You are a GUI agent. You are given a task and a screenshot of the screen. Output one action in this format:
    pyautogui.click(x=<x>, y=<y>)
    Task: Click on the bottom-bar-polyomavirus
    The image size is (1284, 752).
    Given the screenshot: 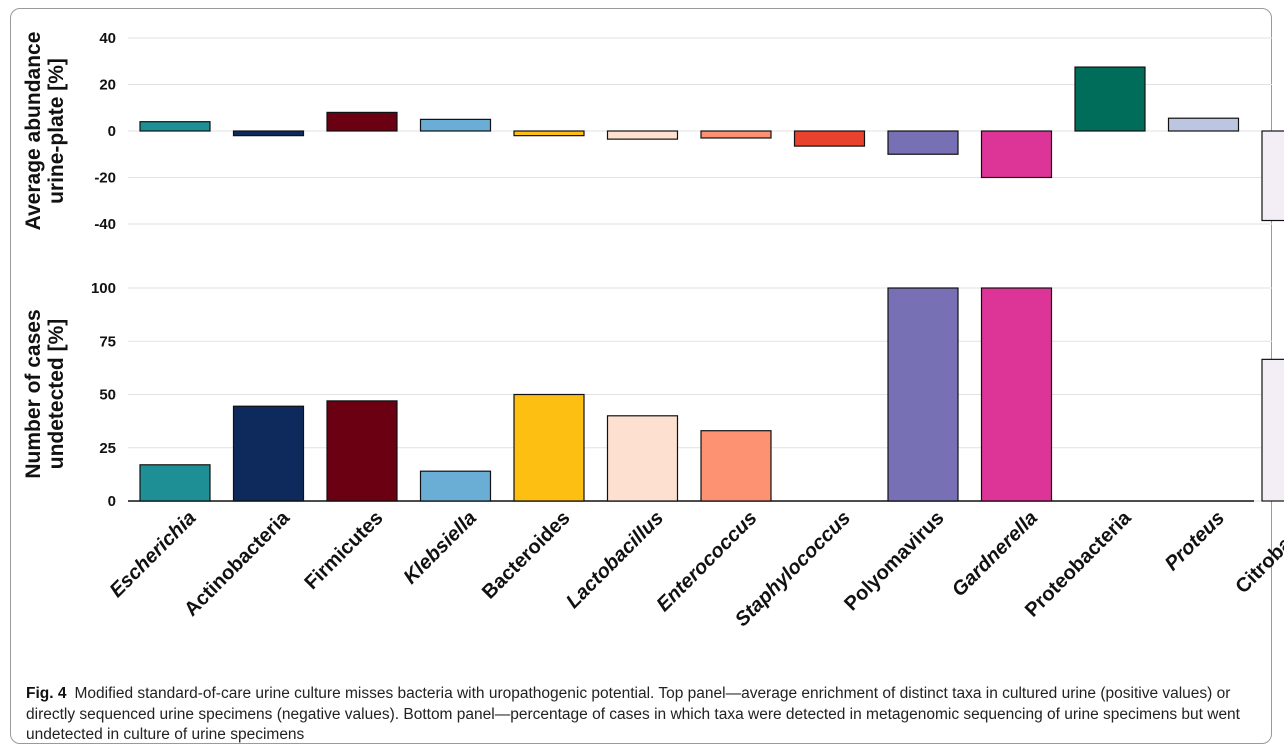 What is the action you would take?
    pyautogui.click(x=923, y=394)
    